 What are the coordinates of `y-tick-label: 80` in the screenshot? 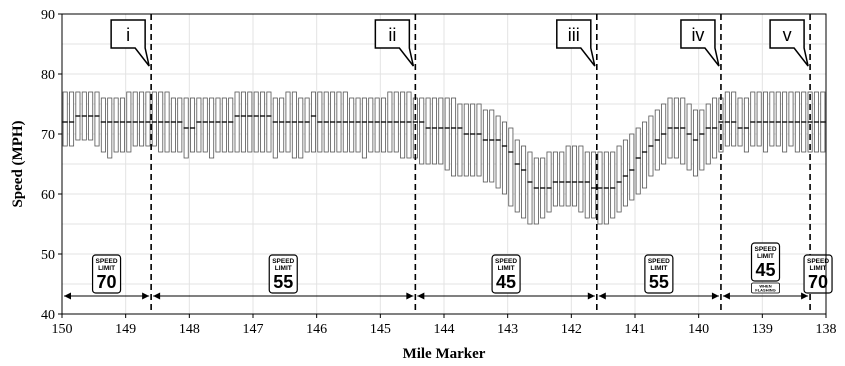 It's located at (48, 75).